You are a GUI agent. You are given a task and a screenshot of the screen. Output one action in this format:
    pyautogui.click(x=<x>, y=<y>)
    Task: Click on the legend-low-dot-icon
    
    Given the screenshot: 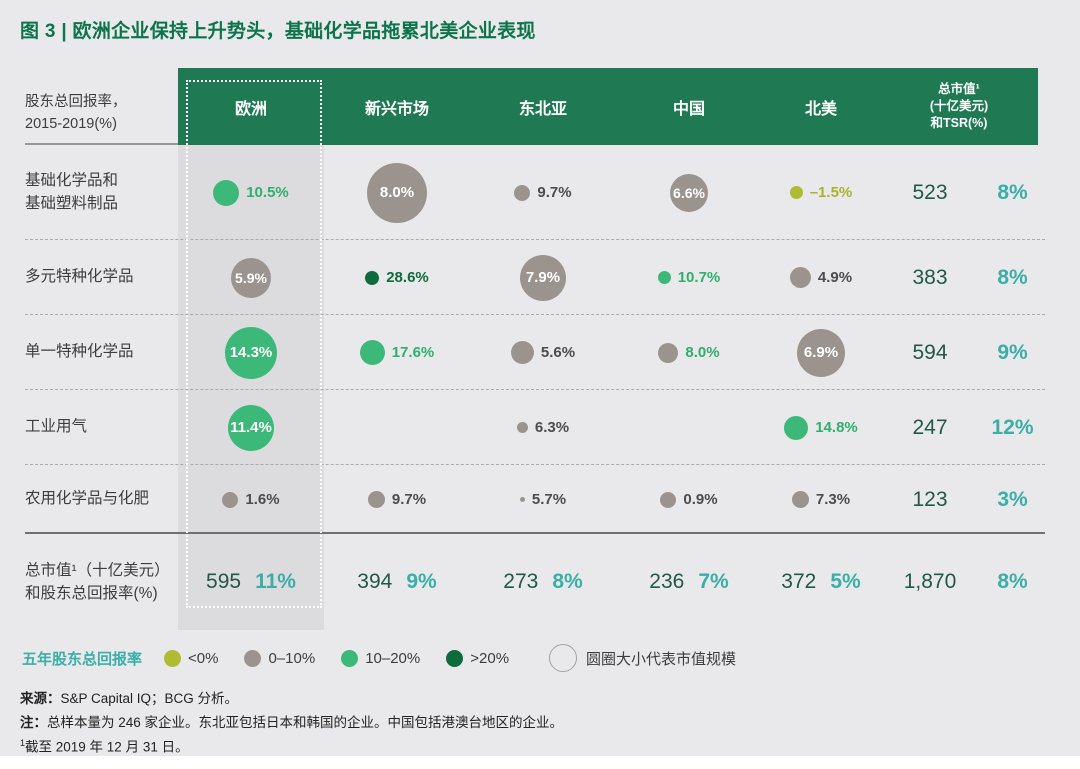 What is the action you would take?
    pyautogui.click(x=253, y=658)
    